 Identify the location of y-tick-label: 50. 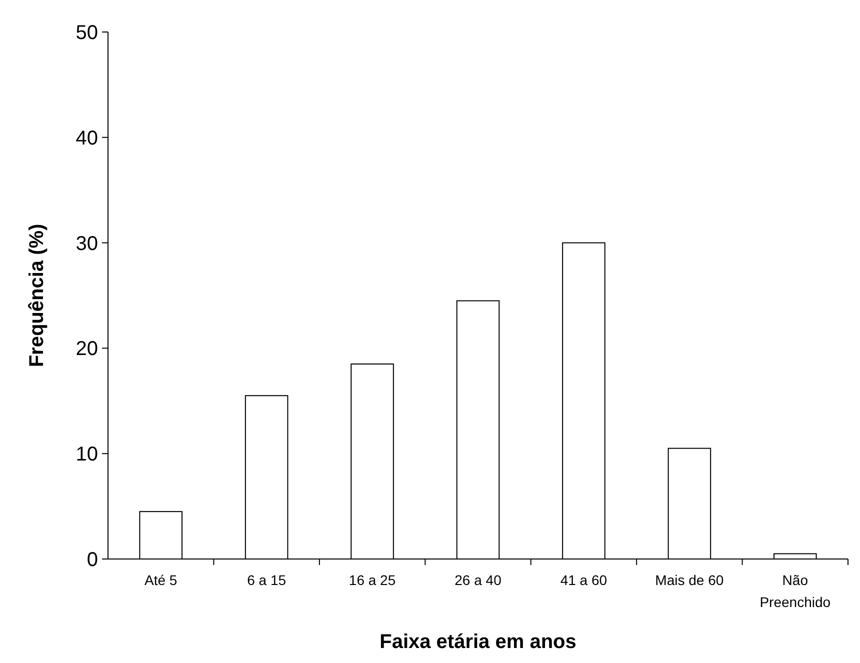
(87, 33).